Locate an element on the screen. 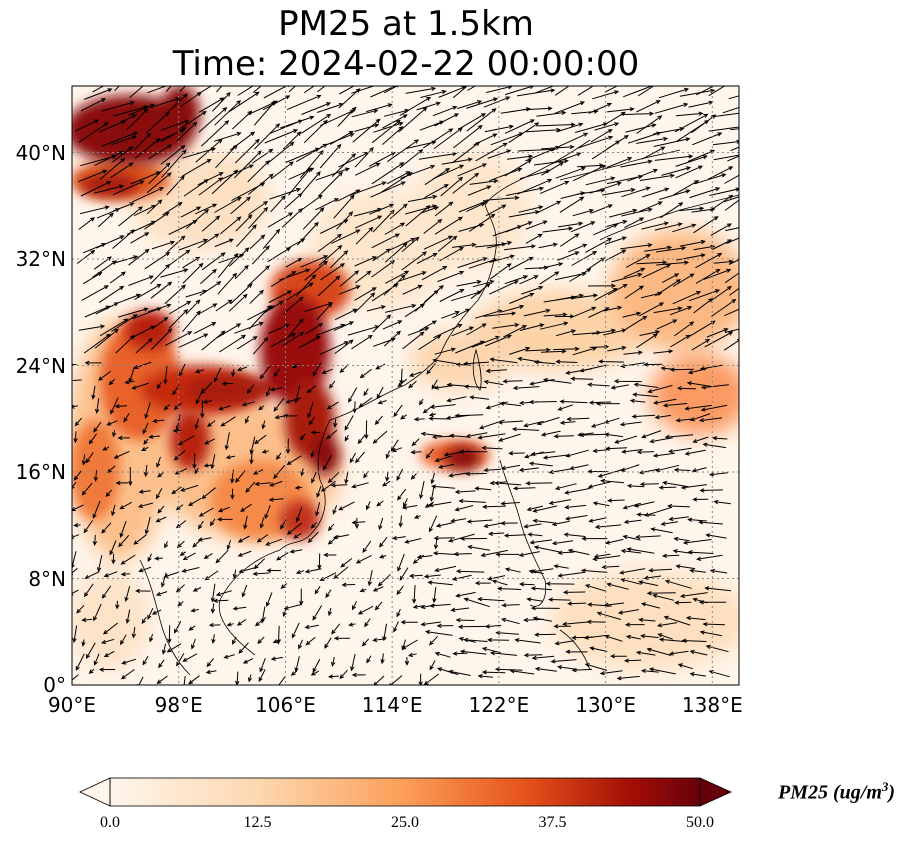 This screenshot has width=913, height=843. title-line-1: PM25 at 1.5km is located at coordinates (406, 24).